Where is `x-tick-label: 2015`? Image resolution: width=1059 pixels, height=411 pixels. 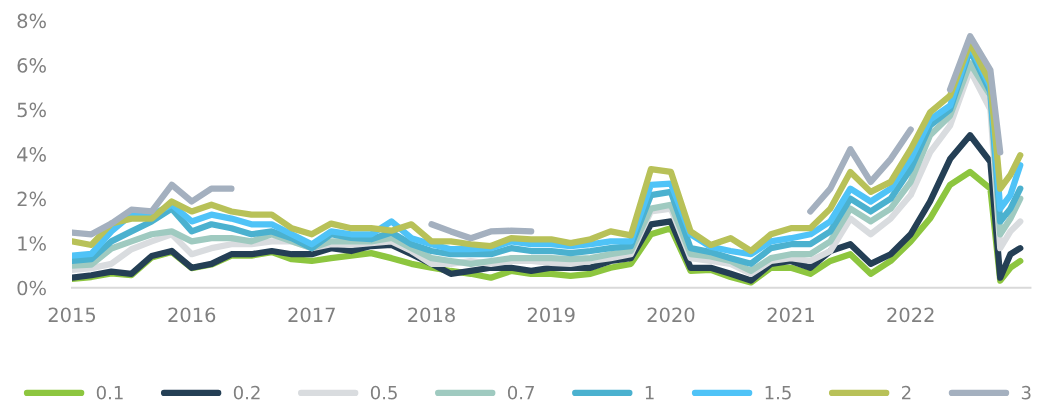
x-tick-label: 2015 is located at coordinates (72, 315).